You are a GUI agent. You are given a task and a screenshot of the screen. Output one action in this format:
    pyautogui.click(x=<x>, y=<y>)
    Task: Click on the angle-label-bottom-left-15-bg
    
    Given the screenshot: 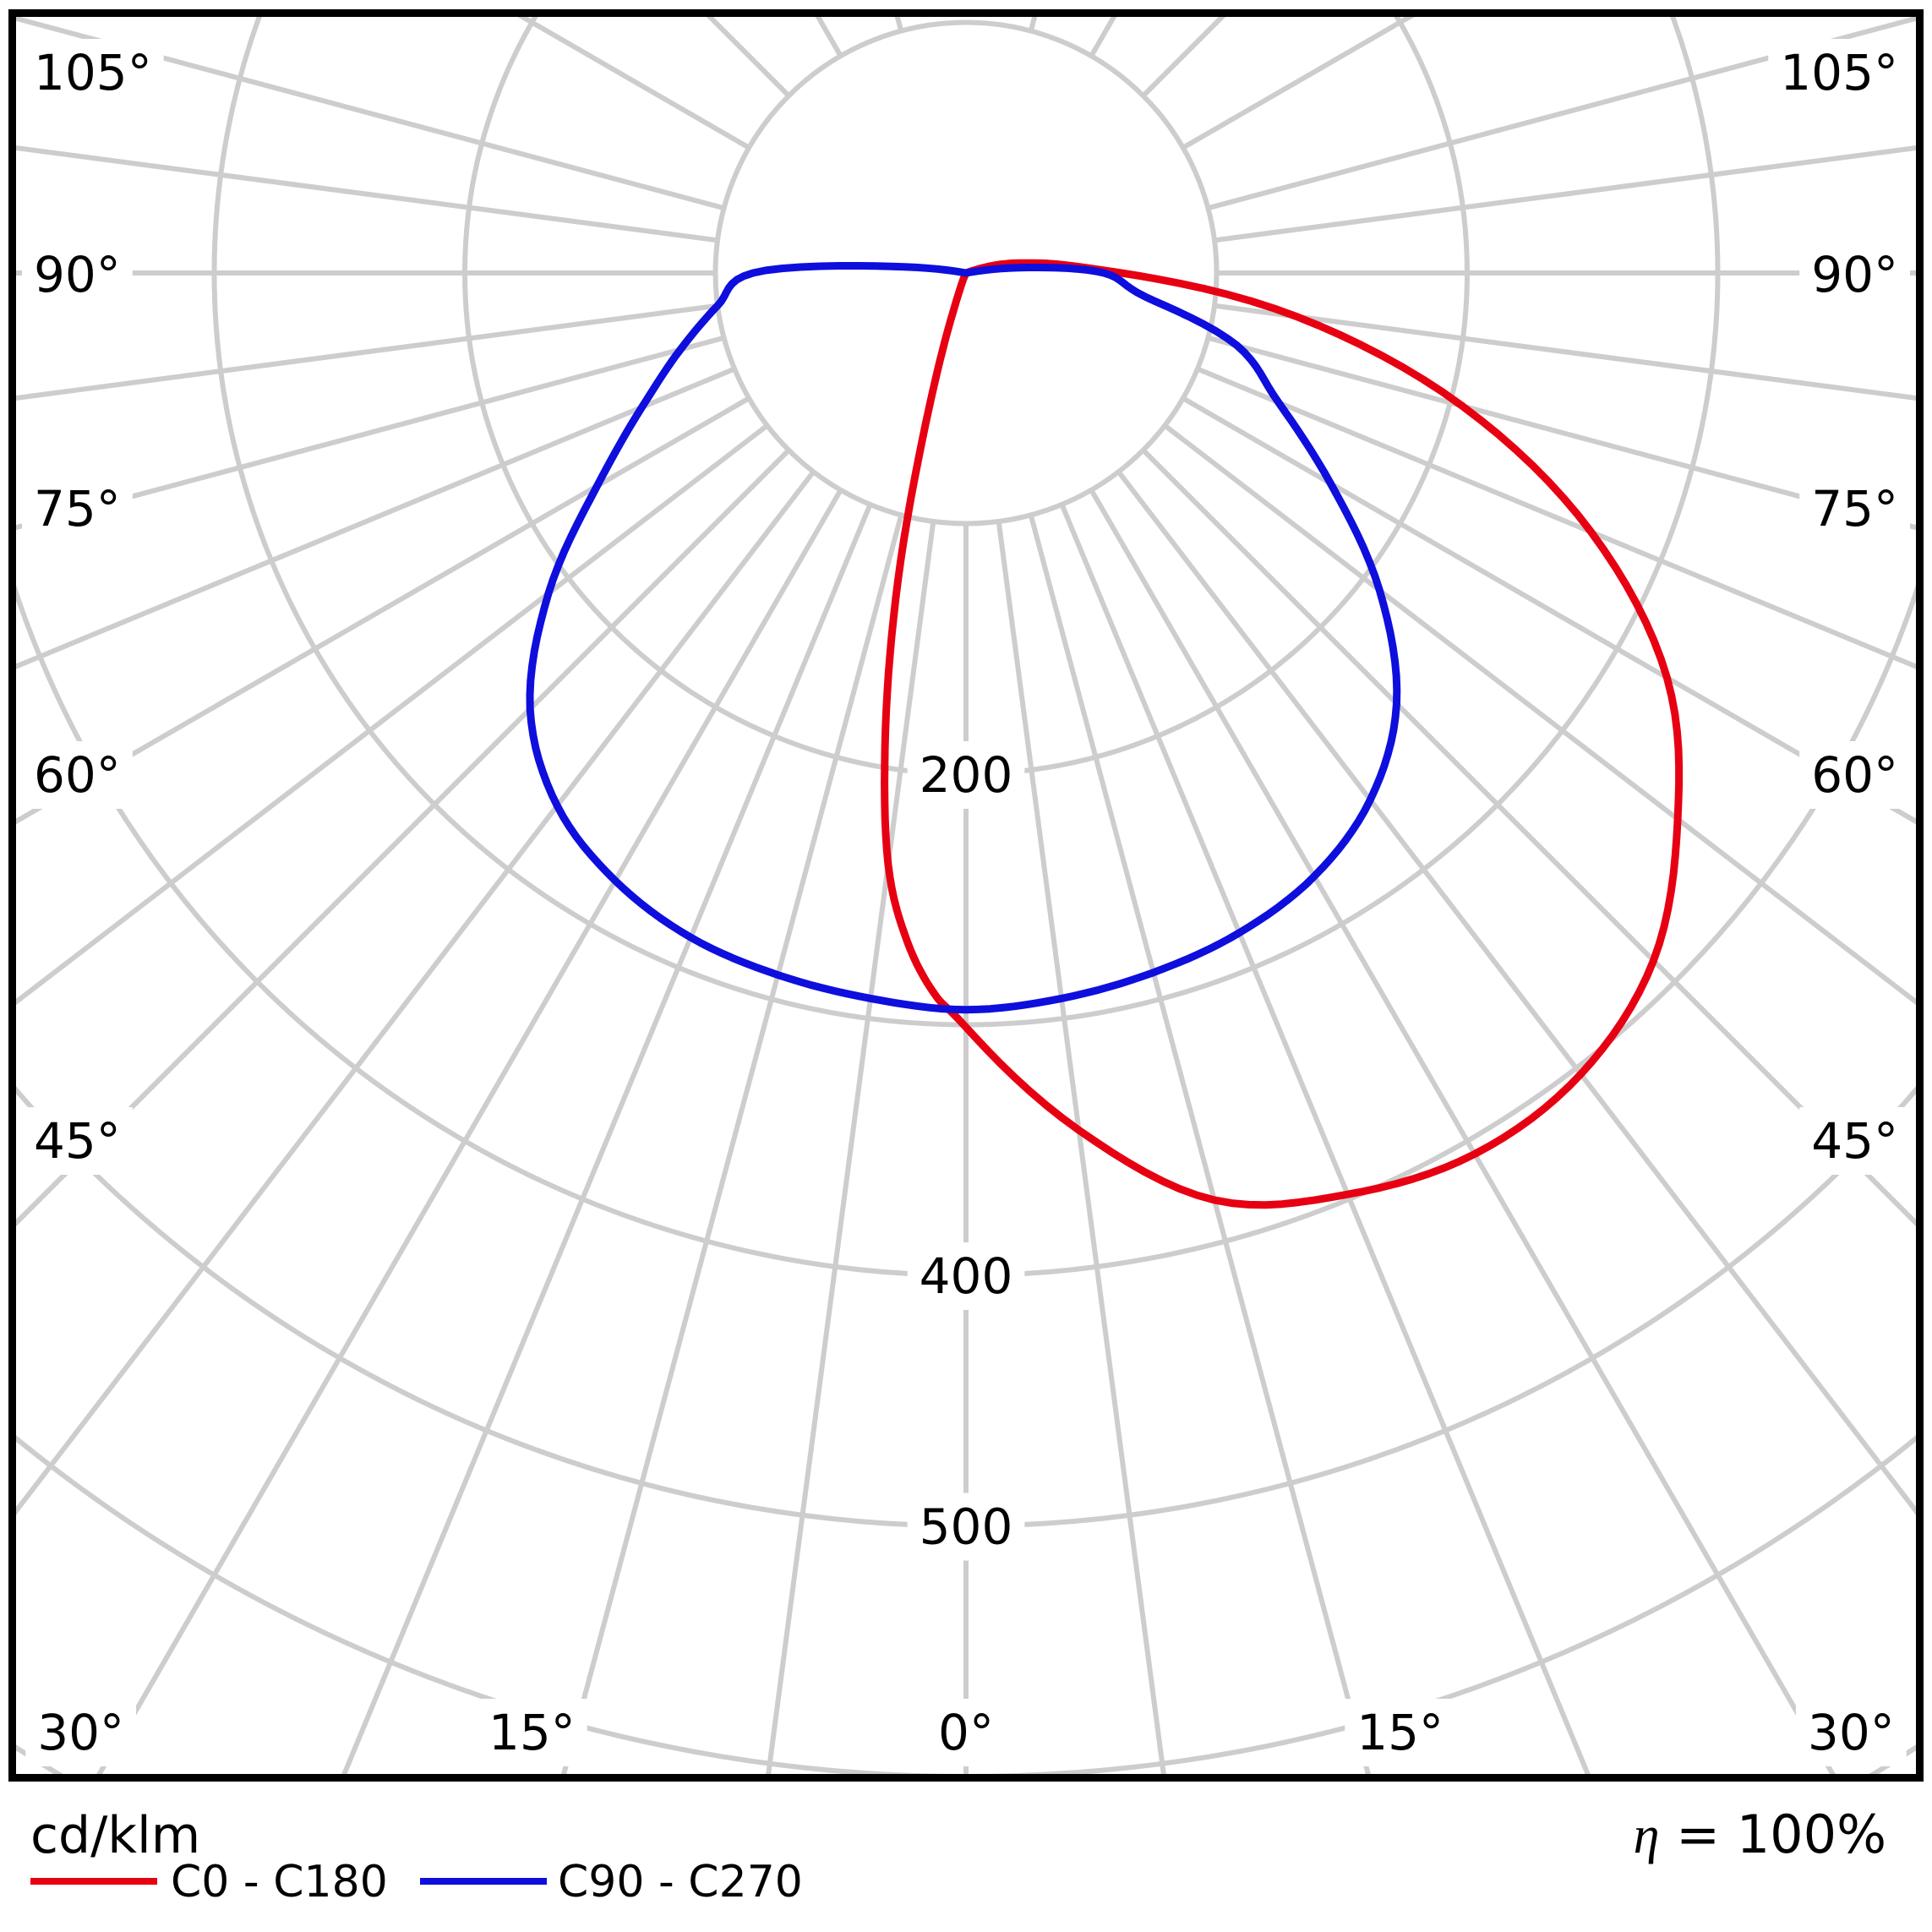 What is the action you would take?
    pyautogui.click(x=531, y=1732)
    